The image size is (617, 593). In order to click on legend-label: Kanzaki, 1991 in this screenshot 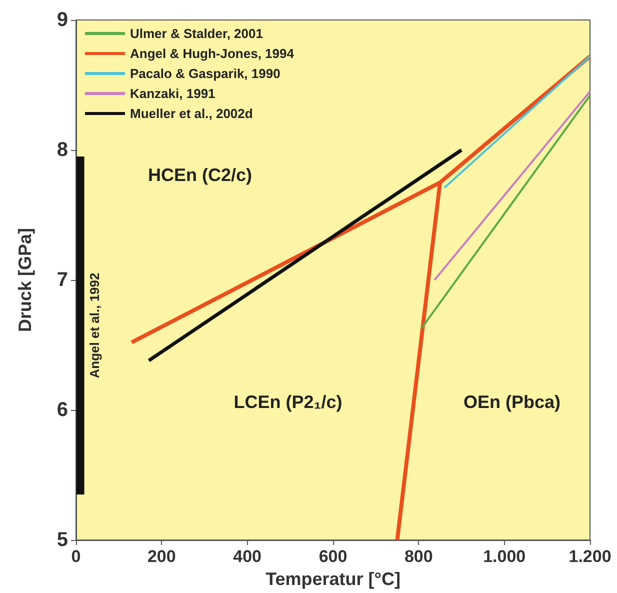, I will do `click(173, 93)`.